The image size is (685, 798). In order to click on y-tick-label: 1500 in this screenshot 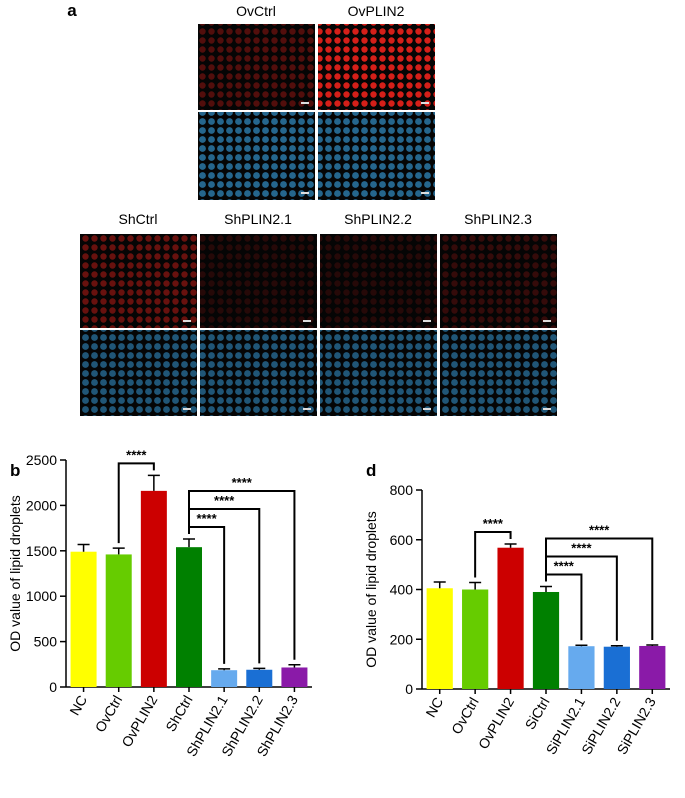, I will do `click(41, 551)`.